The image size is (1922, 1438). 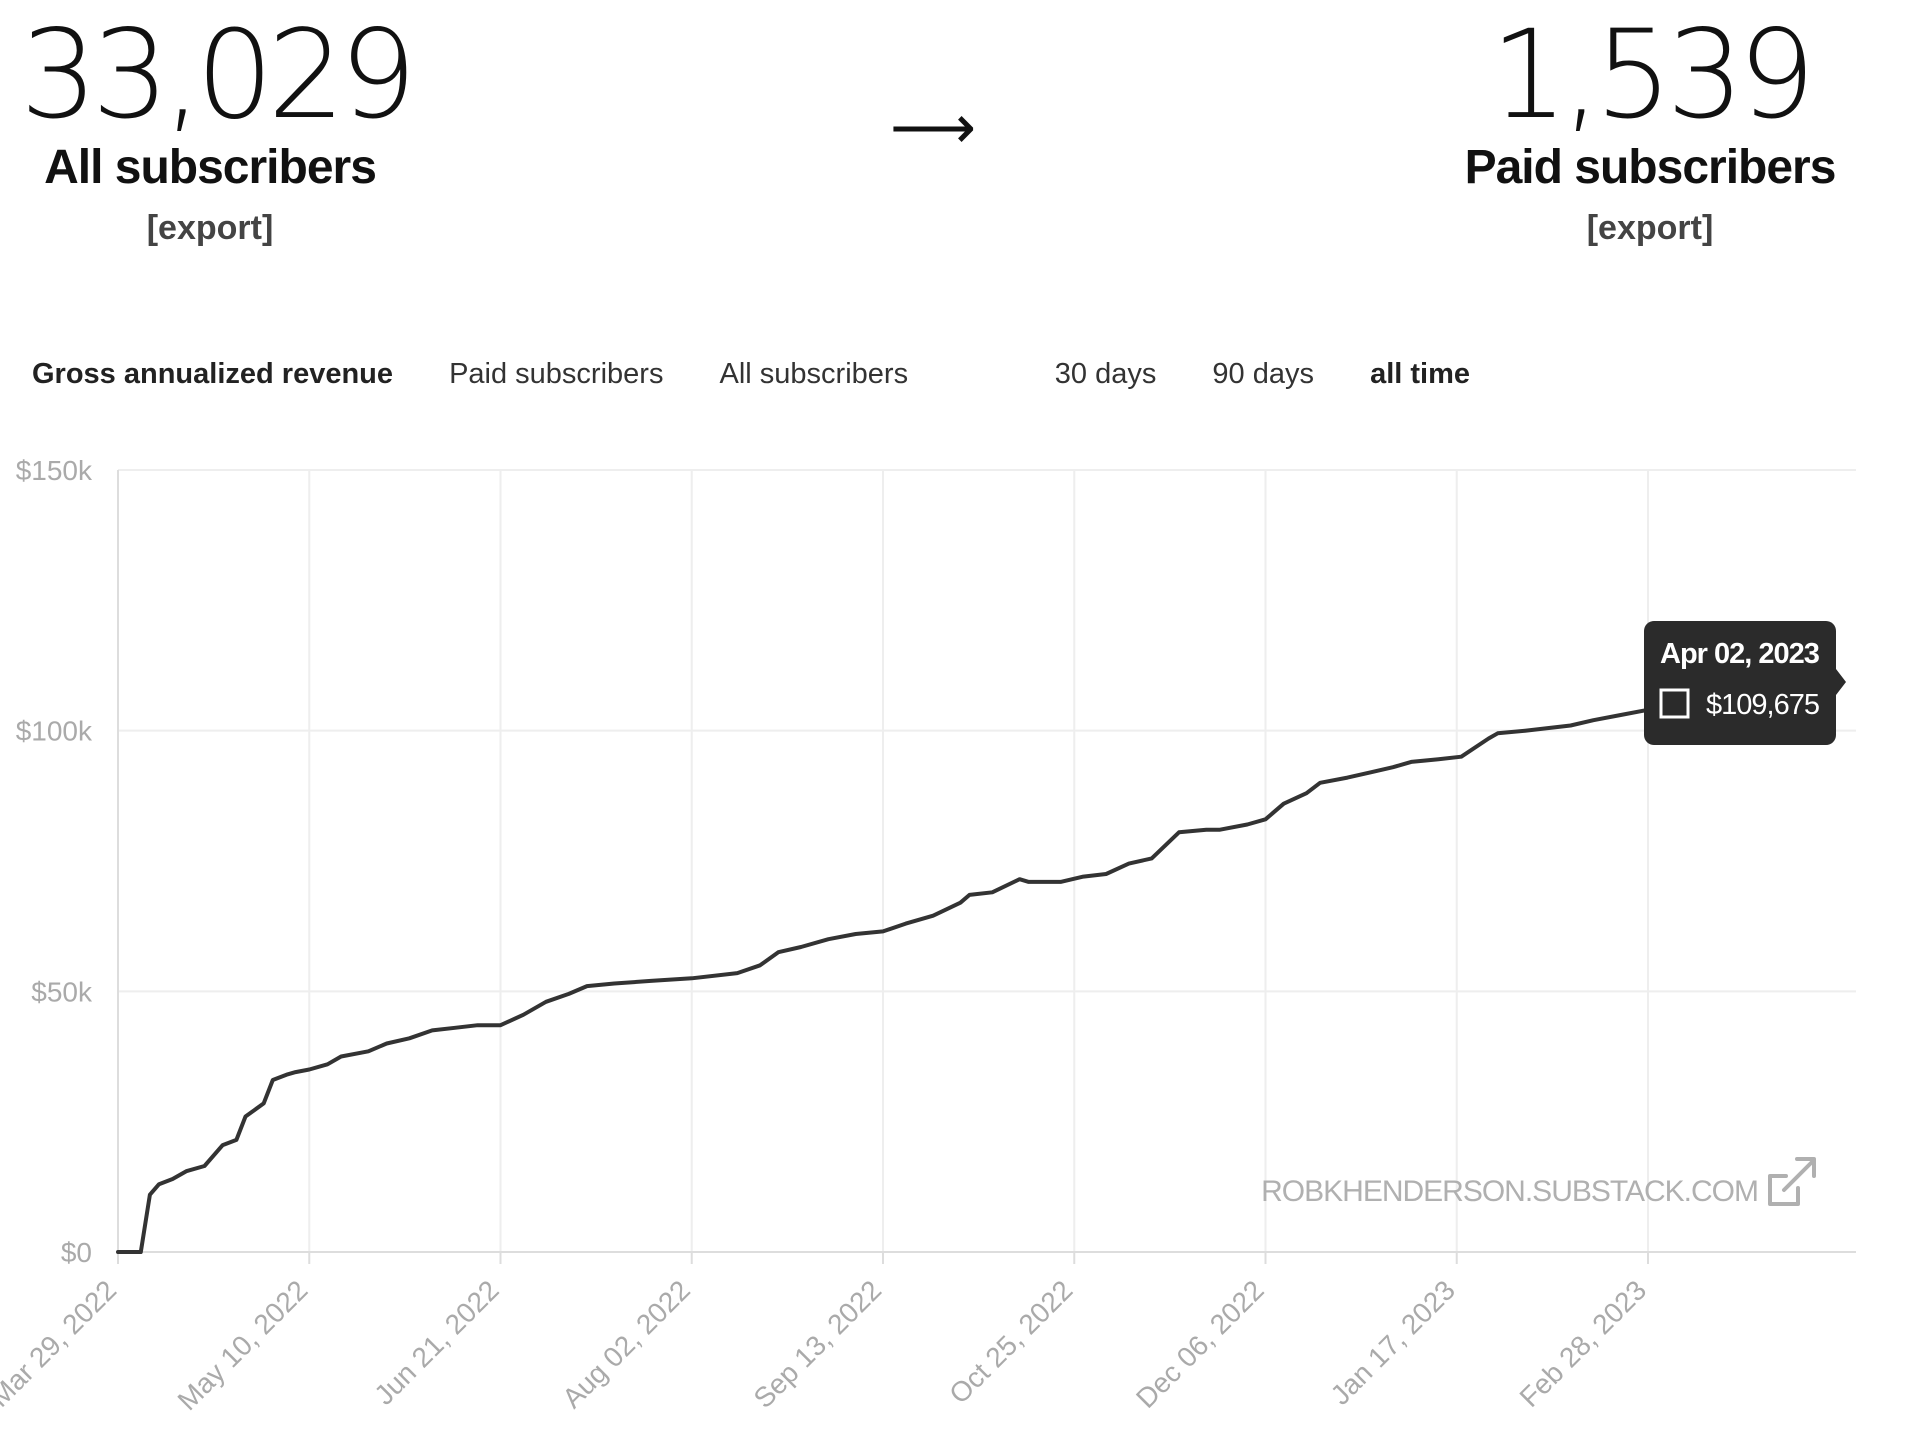 What do you see at coordinates (1674, 703) in the screenshot?
I see `tooltip-series-swatch` at bounding box center [1674, 703].